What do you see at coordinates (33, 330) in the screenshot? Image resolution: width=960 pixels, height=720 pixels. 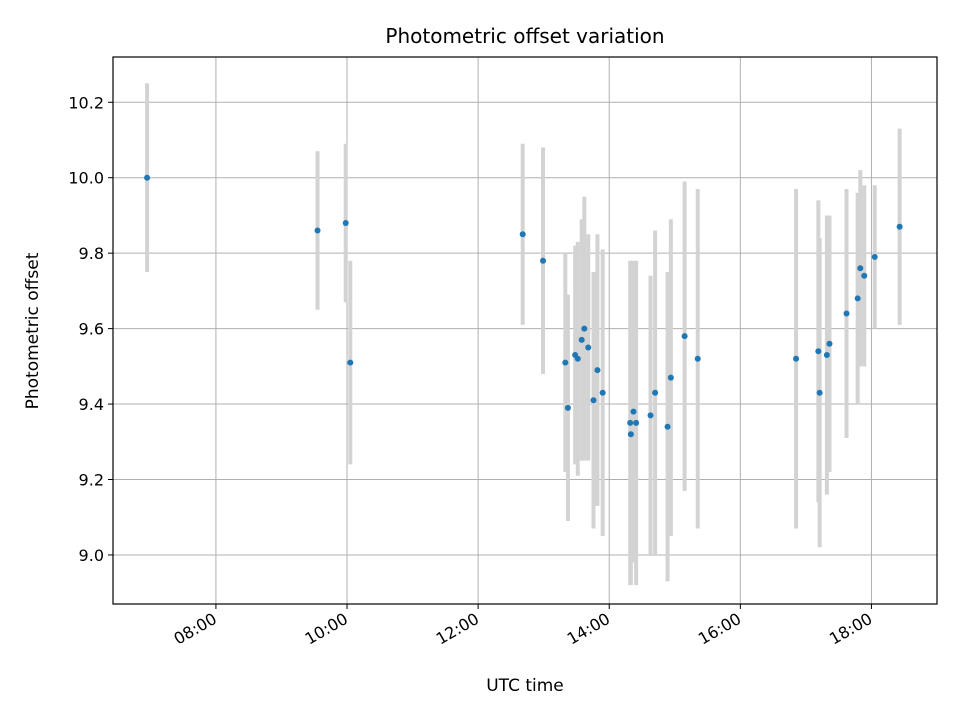 I see `y-axis-title: Photometric offset` at bounding box center [33, 330].